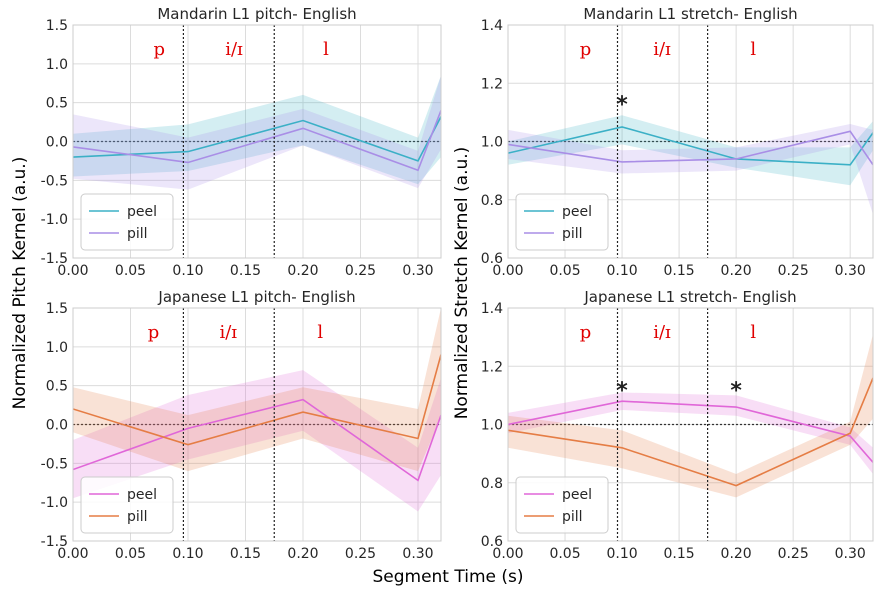 The width and height of the screenshot is (877, 591). Describe the element at coordinates (690, 14) in the screenshot. I see `panel-title: Mandarin L1 stretch- English` at that location.